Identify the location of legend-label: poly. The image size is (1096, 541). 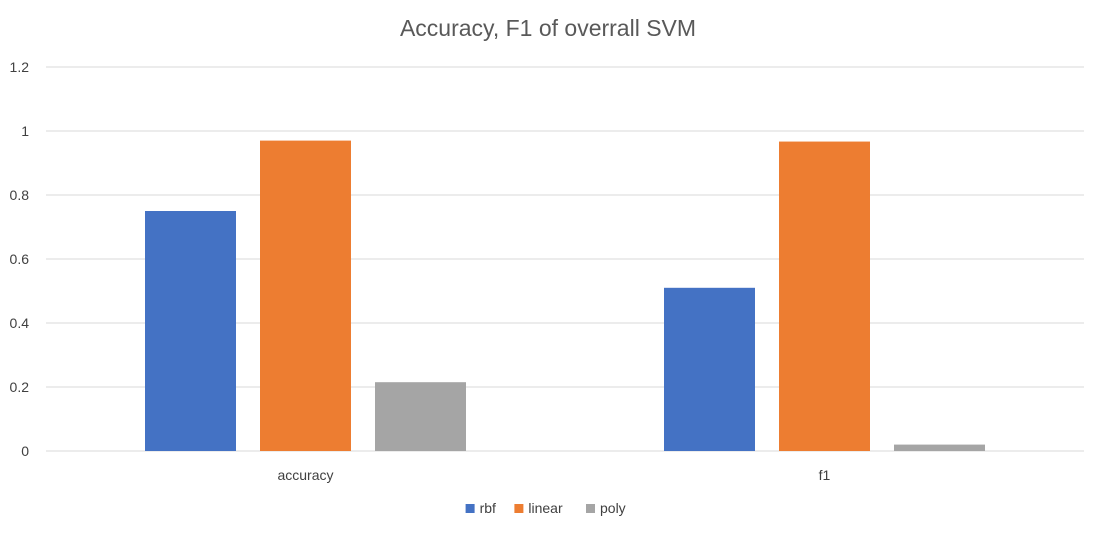
(613, 508).